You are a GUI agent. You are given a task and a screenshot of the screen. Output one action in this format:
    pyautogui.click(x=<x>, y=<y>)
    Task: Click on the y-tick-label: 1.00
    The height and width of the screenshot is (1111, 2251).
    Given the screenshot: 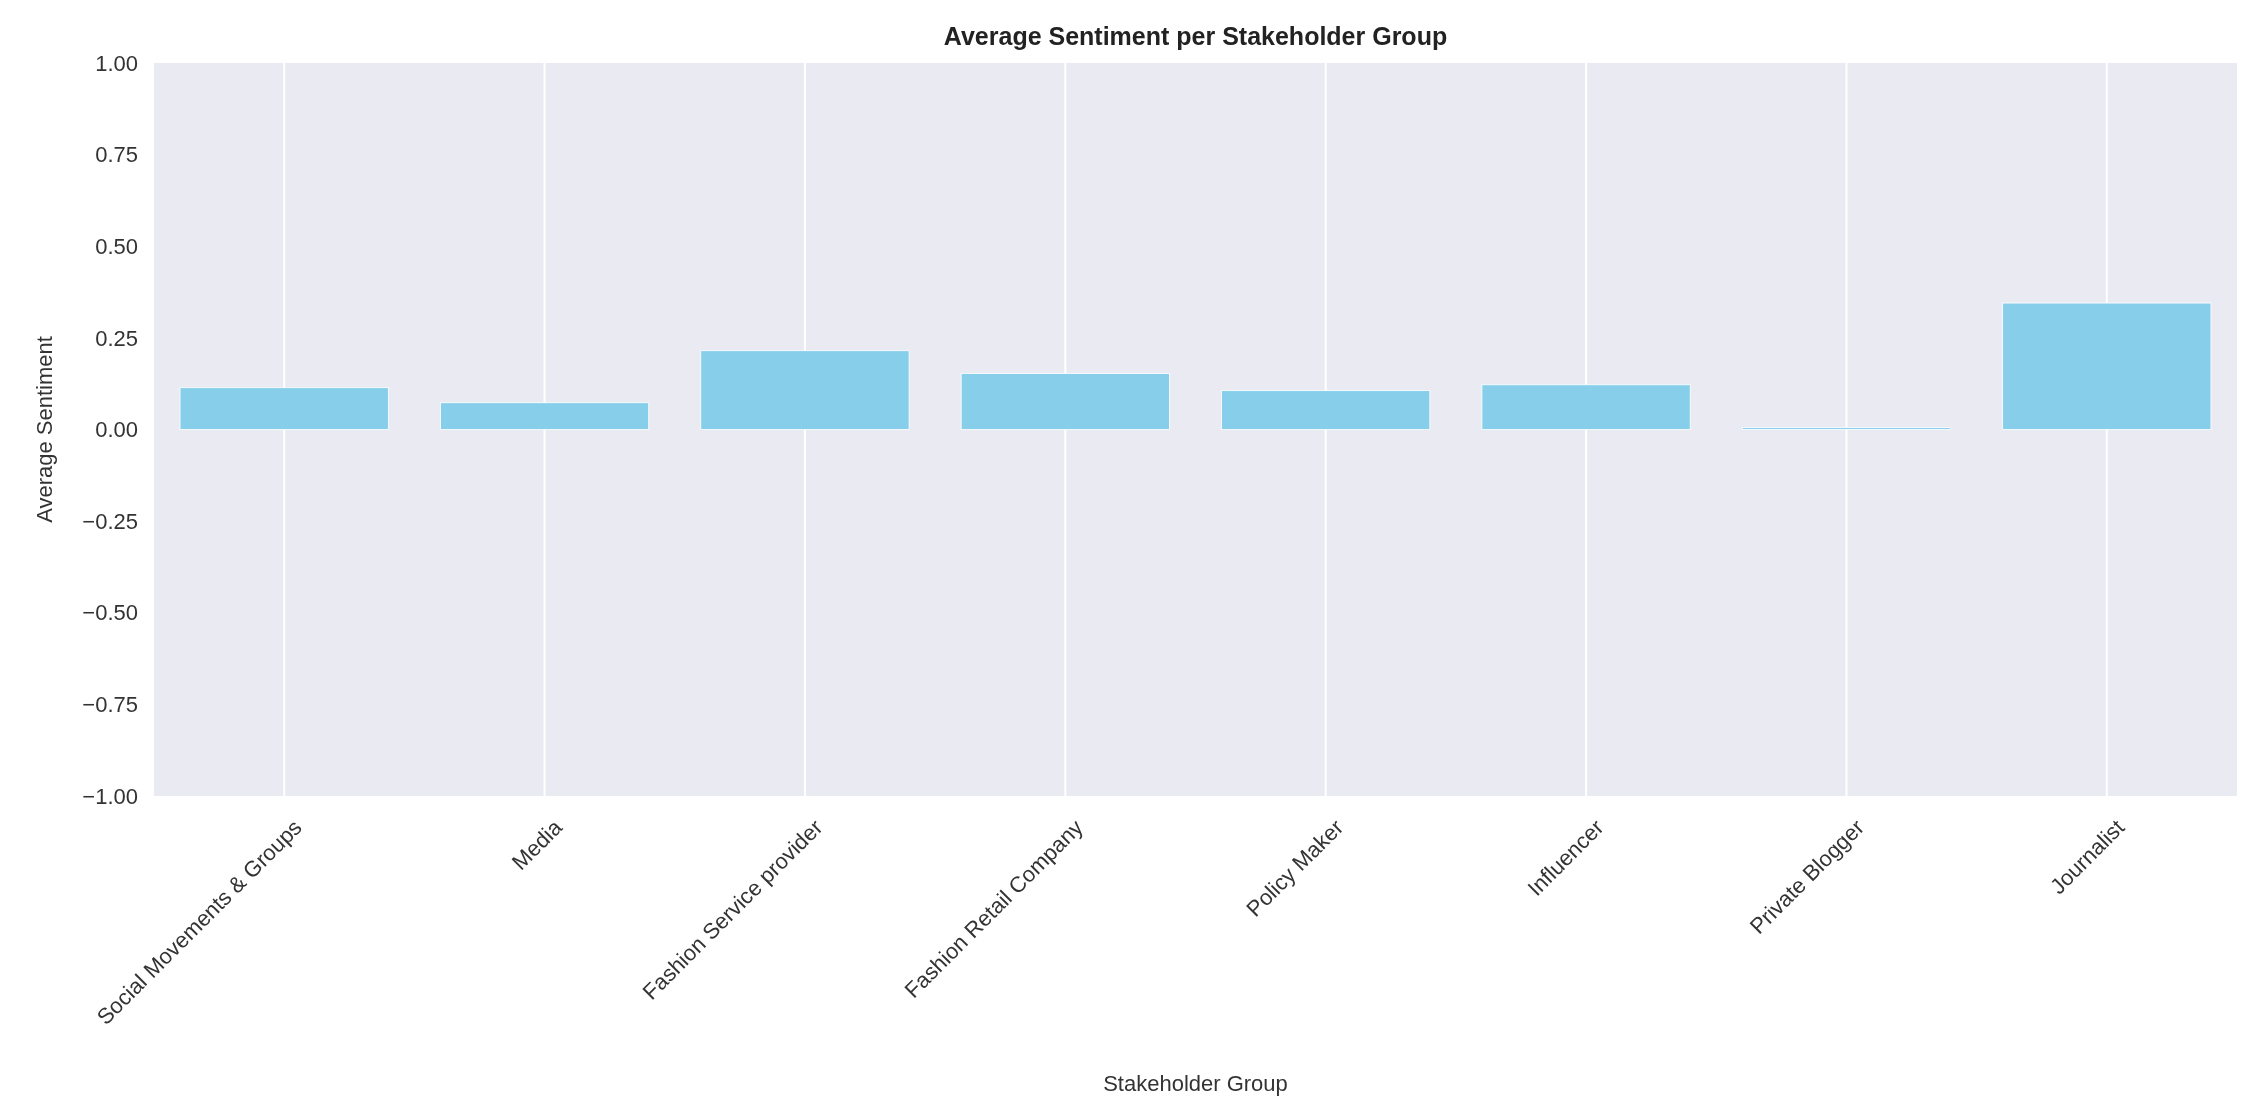 What is the action you would take?
    pyautogui.click(x=116, y=63)
    